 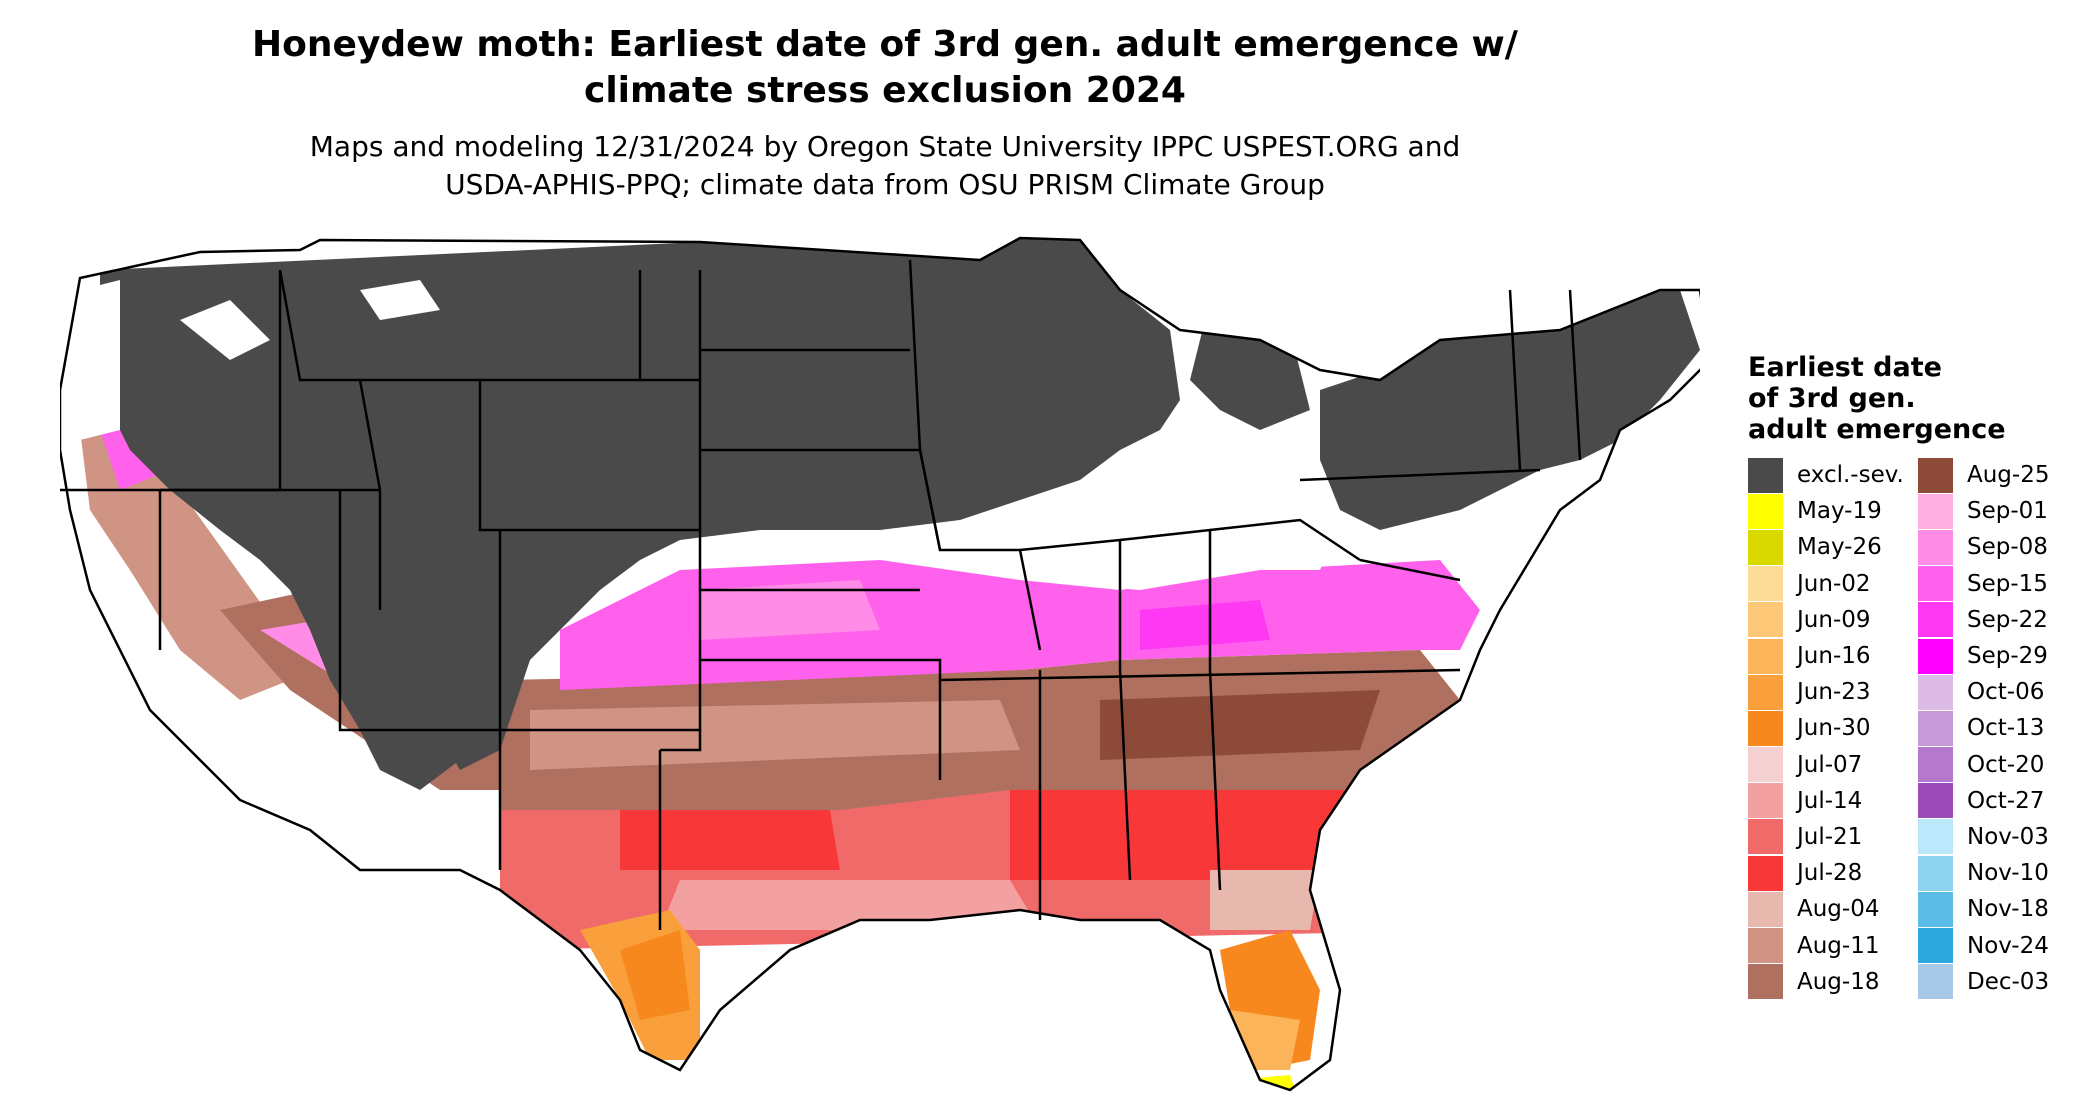 I want to click on legend-item: Jul-28, so click(x=1833, y=873).